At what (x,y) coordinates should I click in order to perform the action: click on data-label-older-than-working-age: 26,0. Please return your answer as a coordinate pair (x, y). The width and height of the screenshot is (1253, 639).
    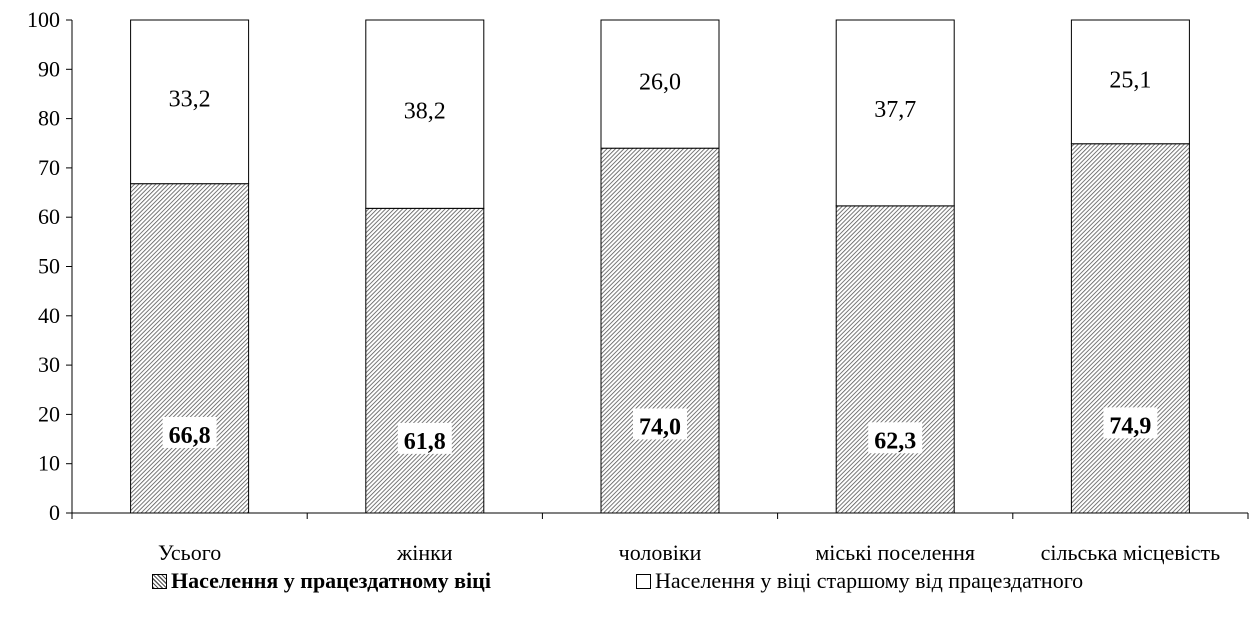
    Looking at the image, I should click on (660, 83).